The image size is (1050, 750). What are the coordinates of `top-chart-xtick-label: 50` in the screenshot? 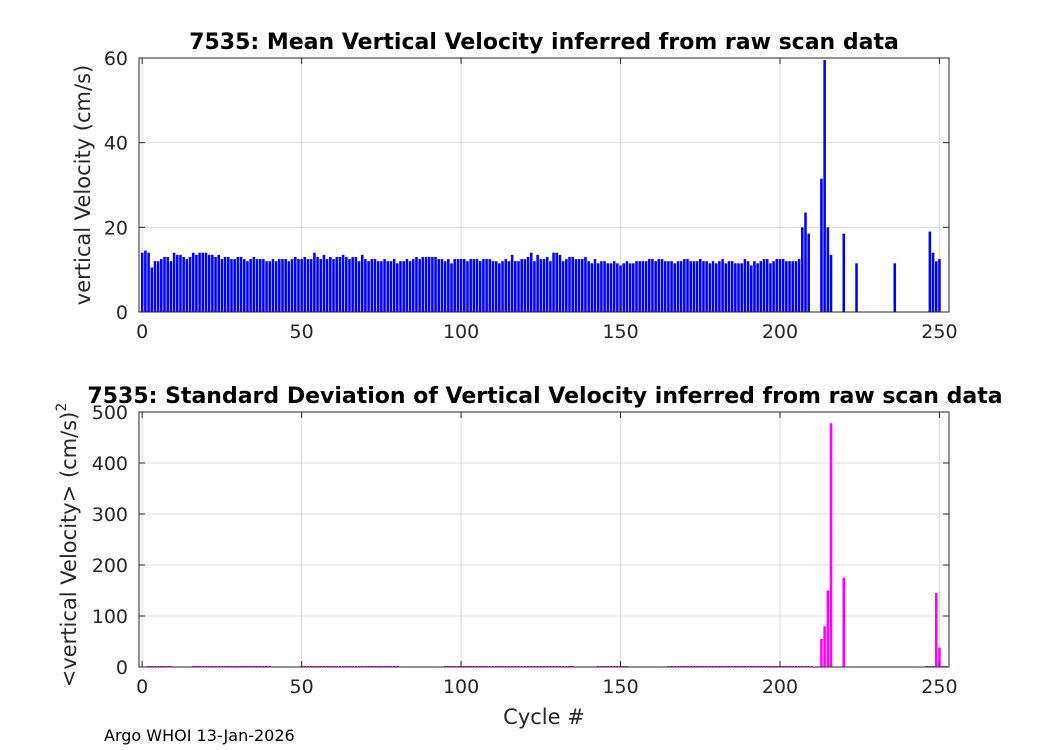 It's located at (302, 332).